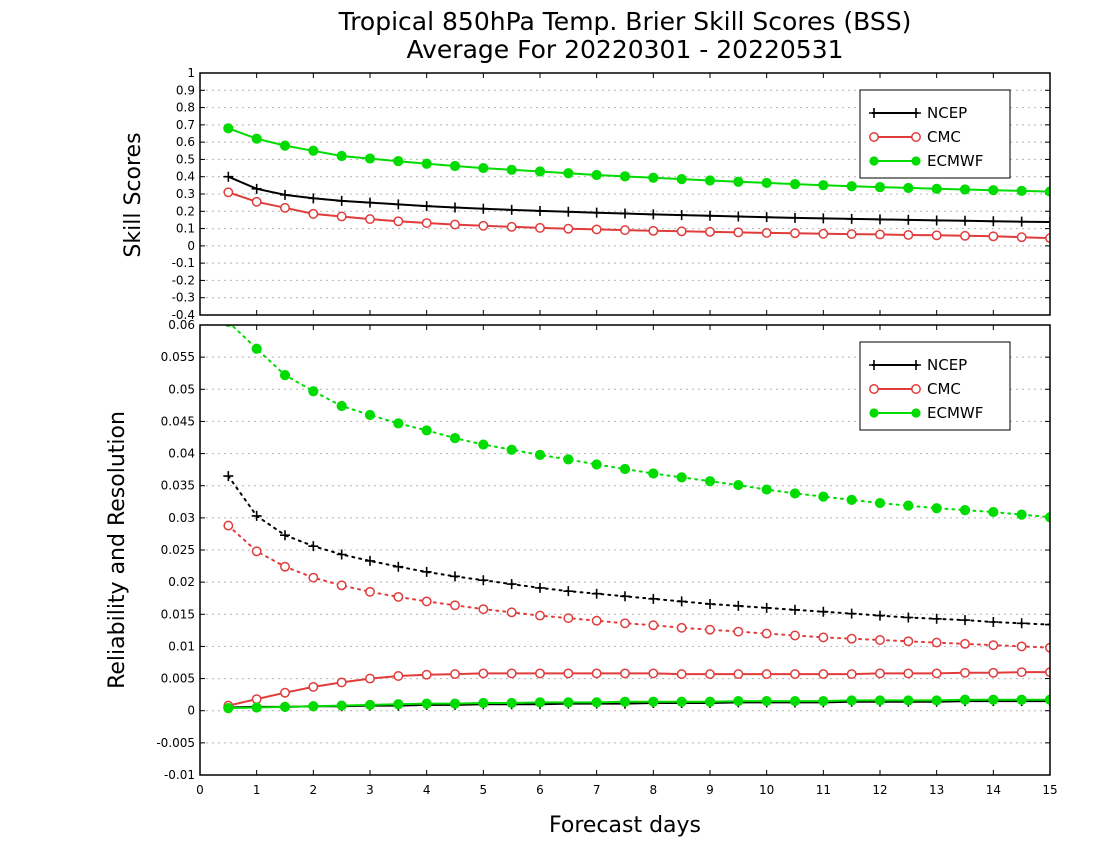 The width and height of the screenshot is (1100, 850). Describe the element at coordinates (183, 298) in the screenshot. I see `y-tick-label: -0.3` at that location.